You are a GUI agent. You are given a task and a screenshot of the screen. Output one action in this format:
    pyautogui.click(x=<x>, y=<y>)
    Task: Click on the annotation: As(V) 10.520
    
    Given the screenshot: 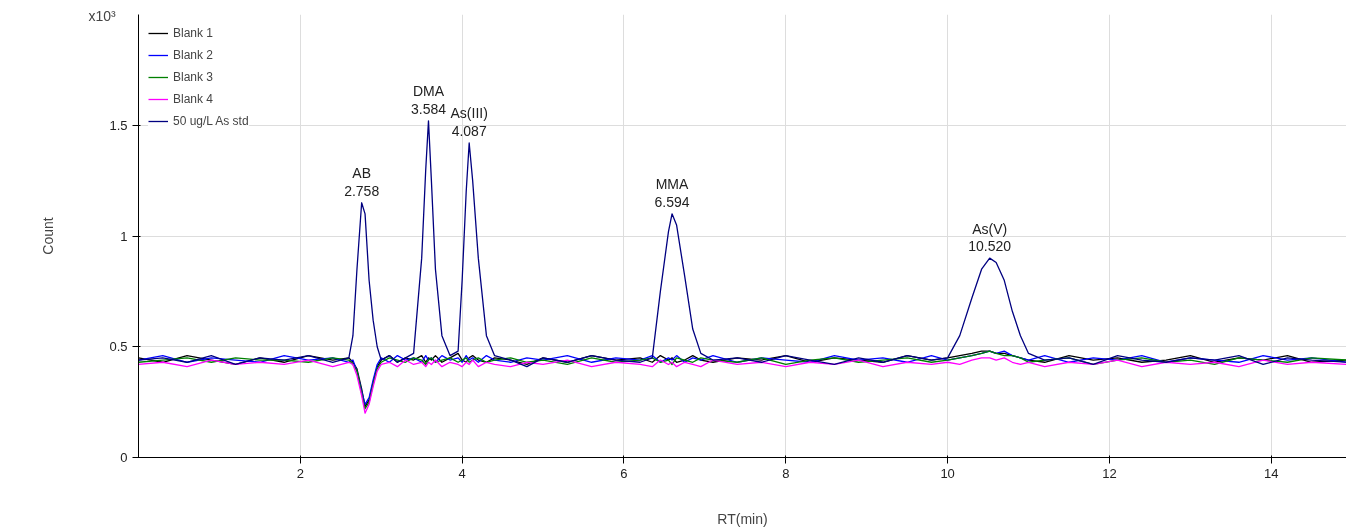 What is the action you would take?
    pyautogui.click(x=990, y=237)
    